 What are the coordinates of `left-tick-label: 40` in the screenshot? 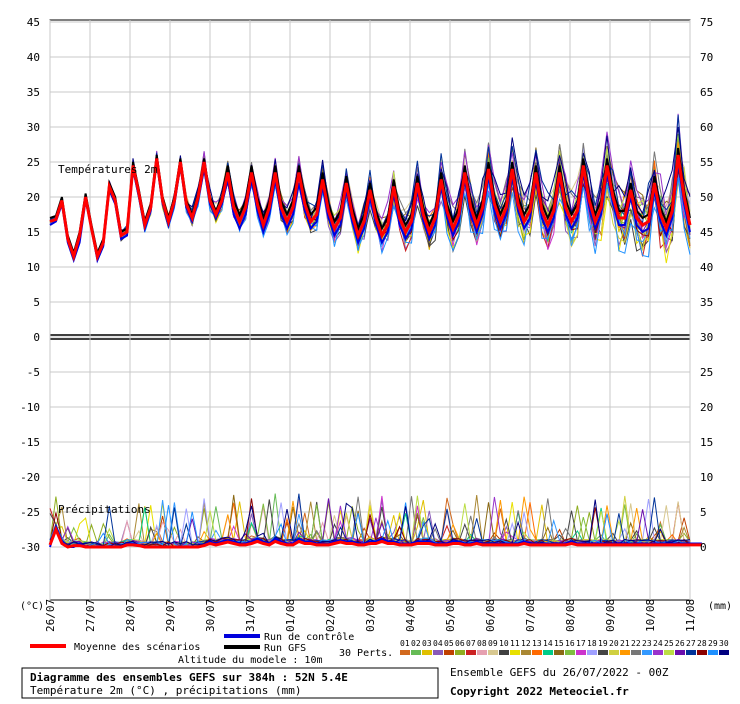 It's located at (33, 57).